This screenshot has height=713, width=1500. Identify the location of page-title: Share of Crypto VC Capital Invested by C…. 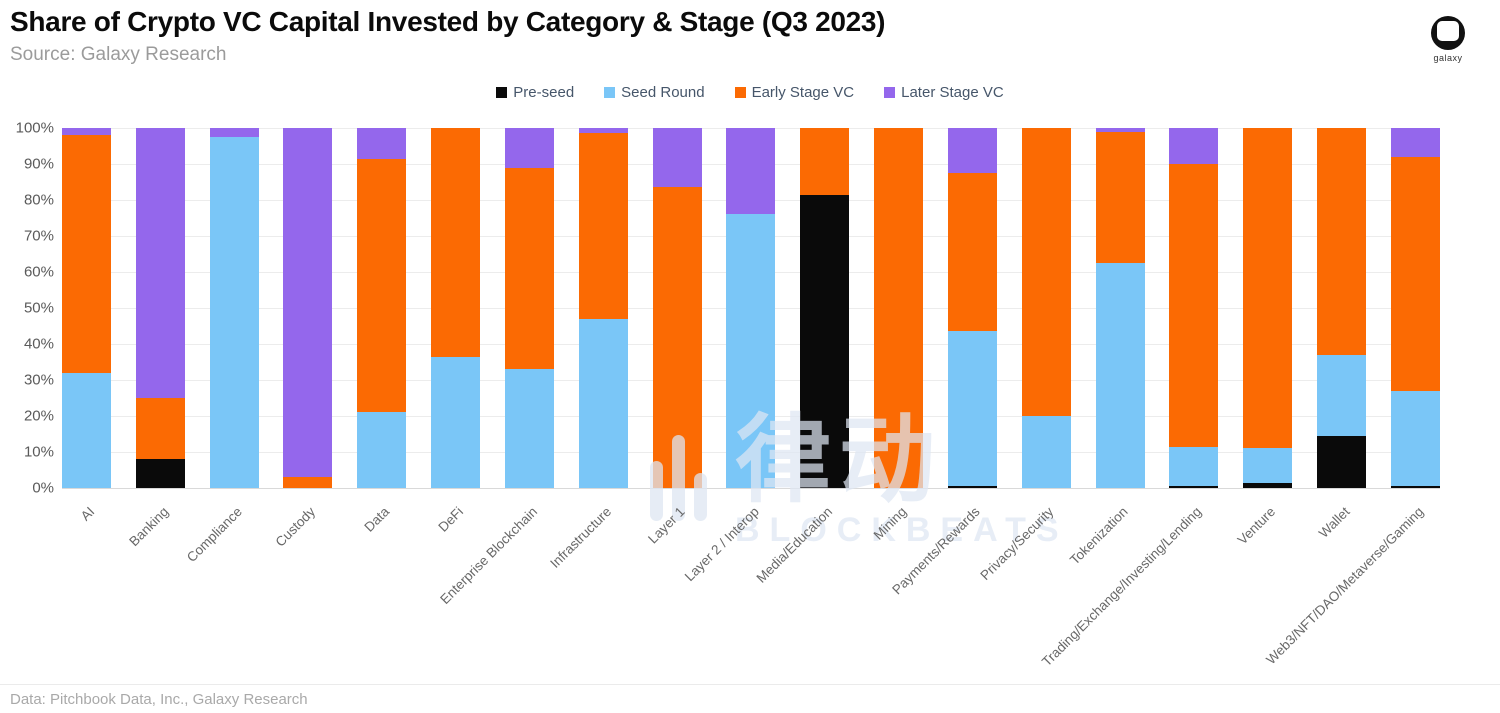
(448, 21).